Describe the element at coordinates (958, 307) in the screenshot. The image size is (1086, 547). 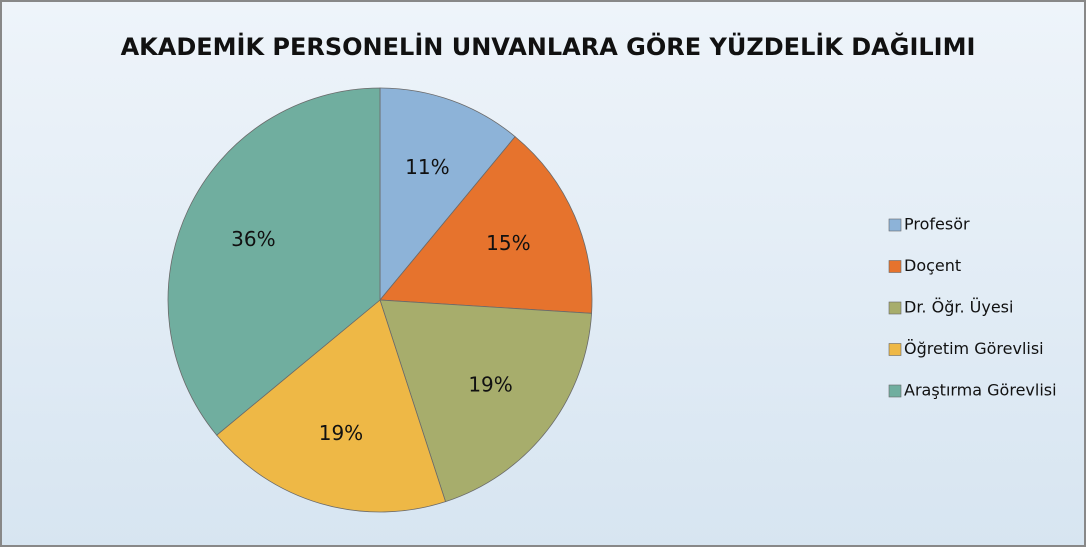
I see `legend-label: Dr. Öğr. Üyesi` at that location.